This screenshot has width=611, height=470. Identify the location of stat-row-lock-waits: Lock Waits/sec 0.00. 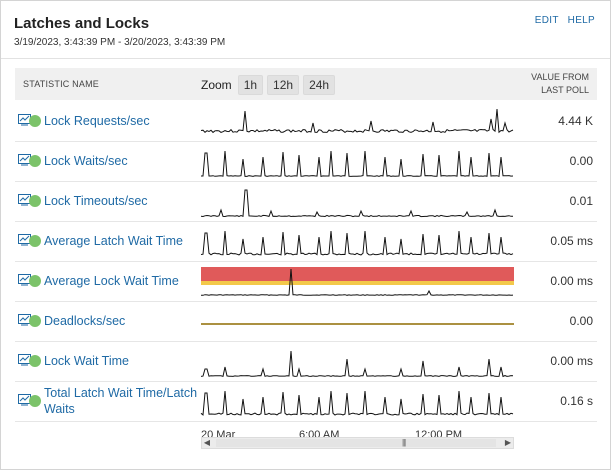
(306, 161).